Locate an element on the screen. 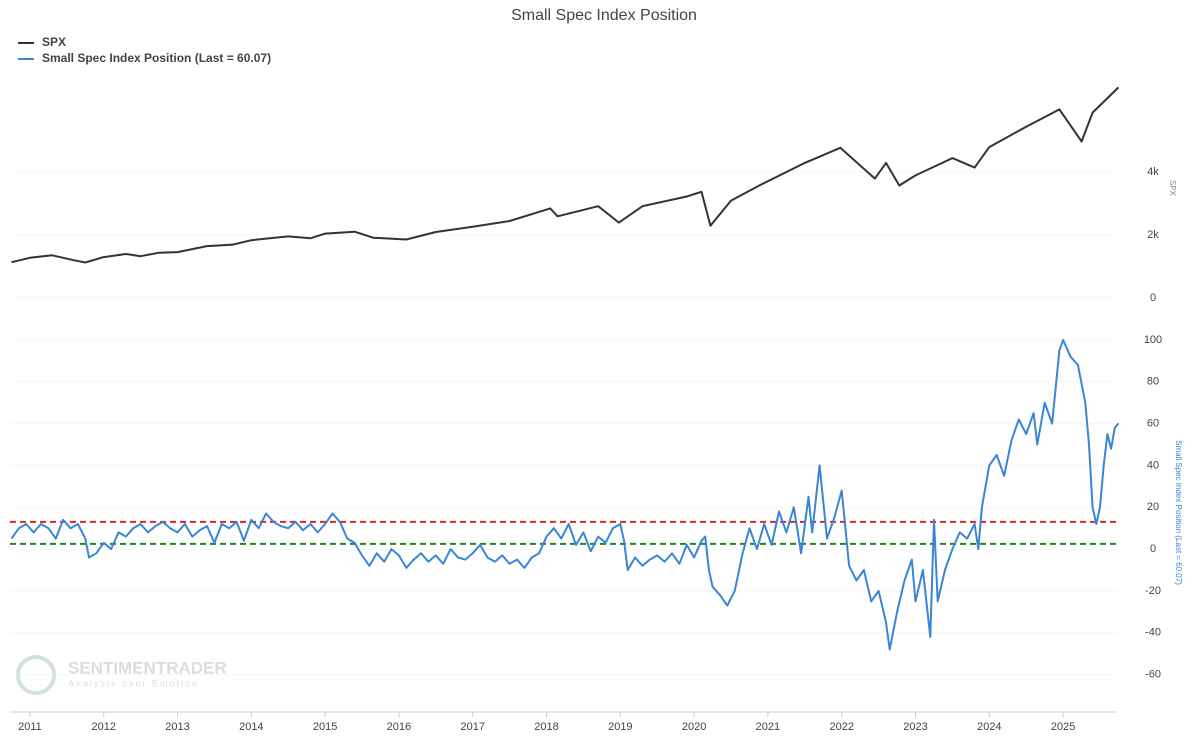  x-tick-label: 2020 is located at coordinates (694, 727).